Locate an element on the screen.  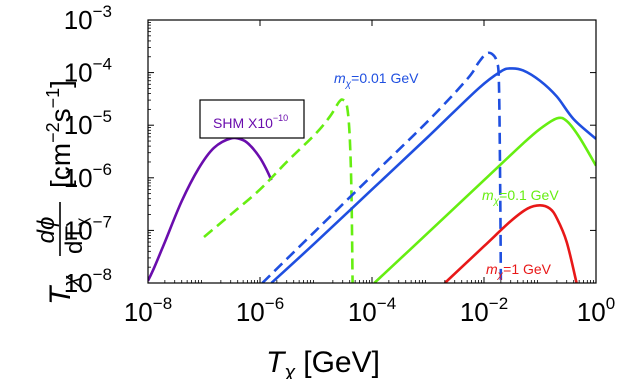
series-shm is located at coordinates (210, 209).